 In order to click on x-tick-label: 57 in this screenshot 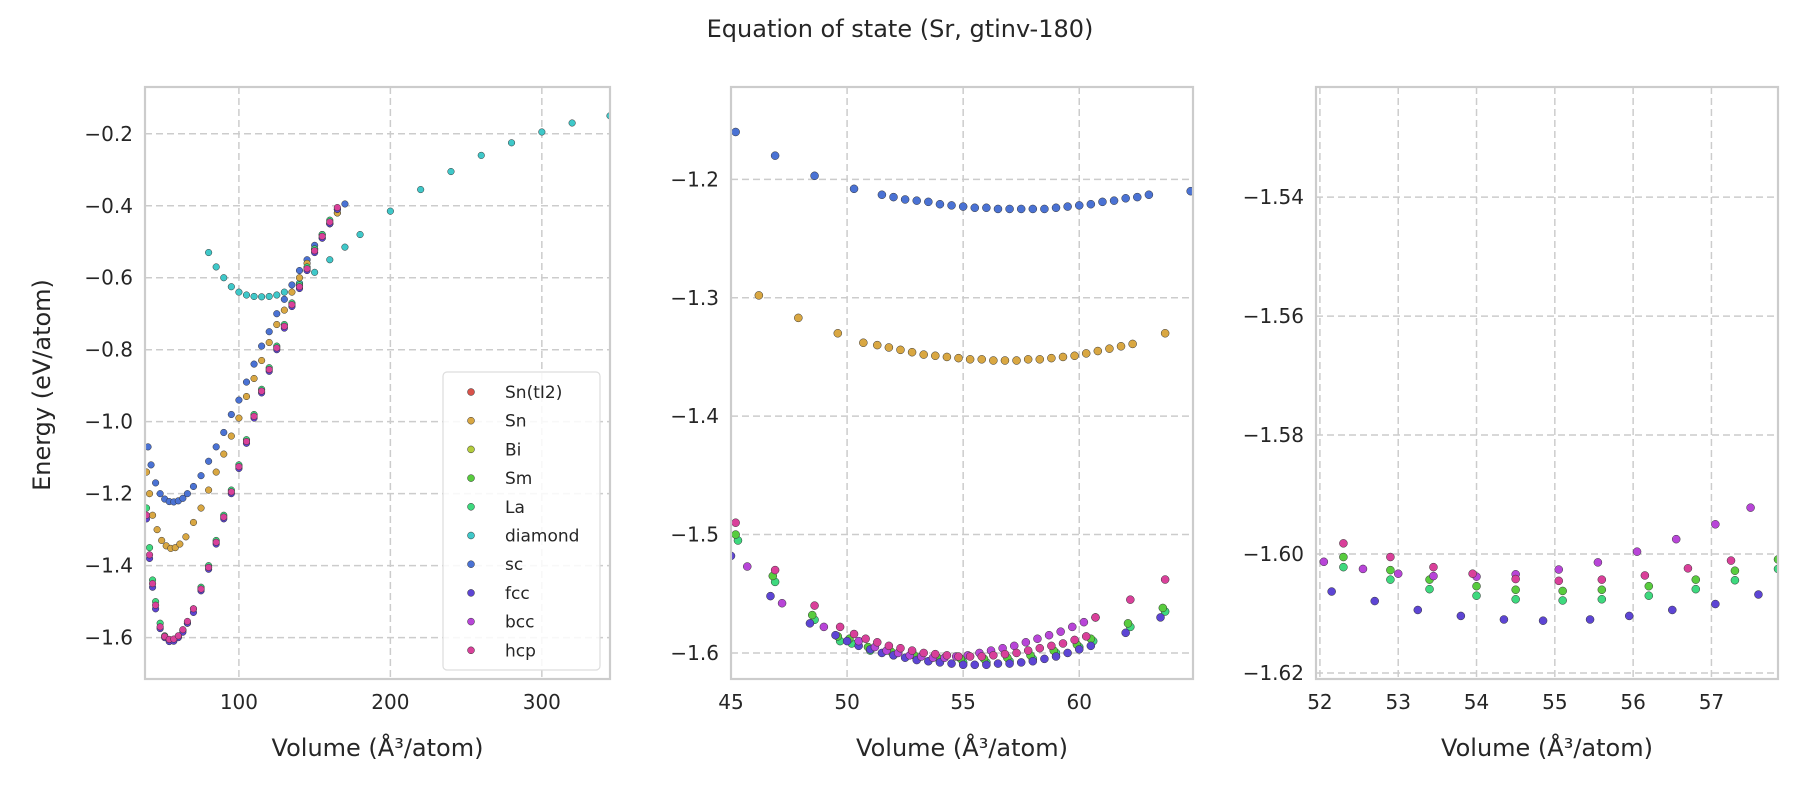, I will do `click(1711, 702)`.